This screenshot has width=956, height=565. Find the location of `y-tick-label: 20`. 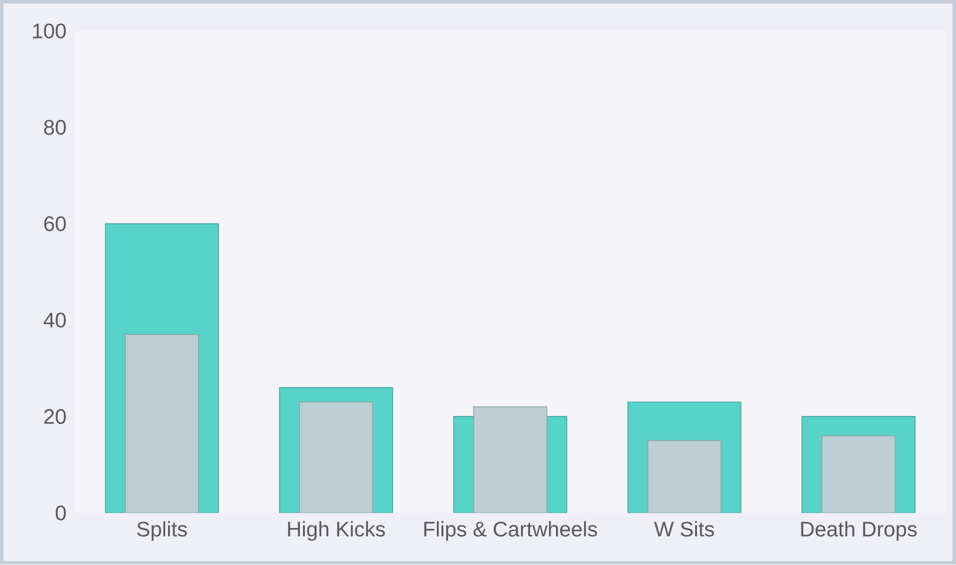

y-tick-label: 20 is located at coordinates (55, 416).